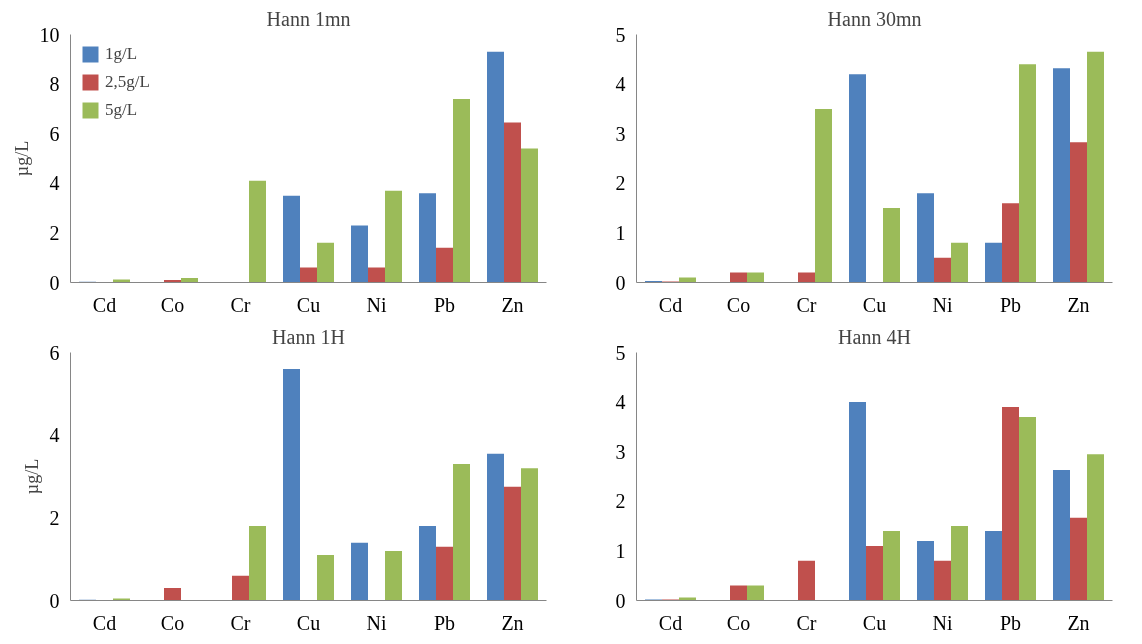 This screenshot has height=644, width=1142. What do you see at coordinates (874, 336) in the screenshot?
I see `chart-title: Hann 4H` at bounding box center [874, 336].